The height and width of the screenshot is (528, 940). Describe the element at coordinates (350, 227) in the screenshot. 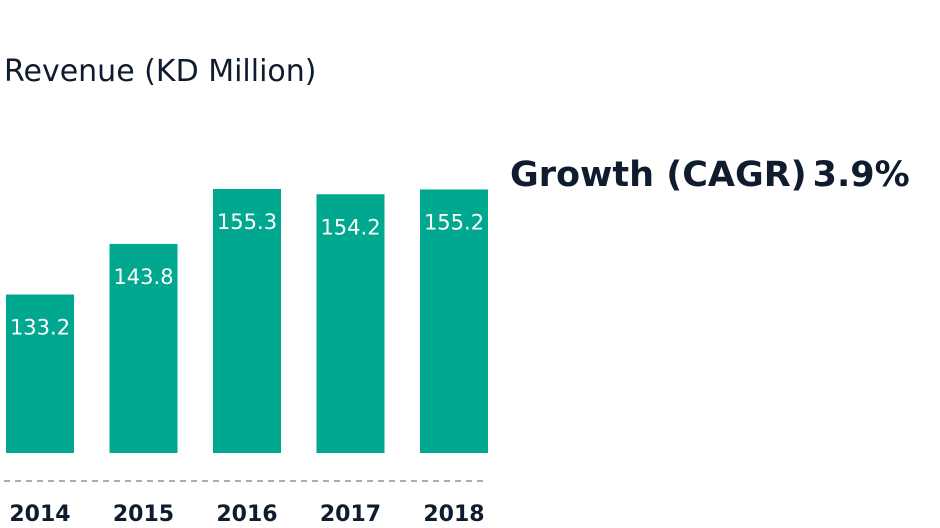

I see `data-label-2017: 154.2` at that location.